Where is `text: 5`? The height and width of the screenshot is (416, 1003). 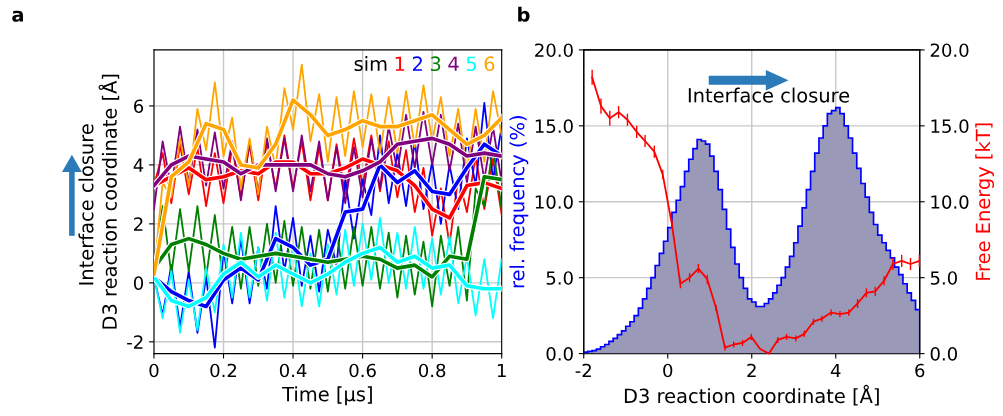 text: 5 is located at coordinates (471, 64).